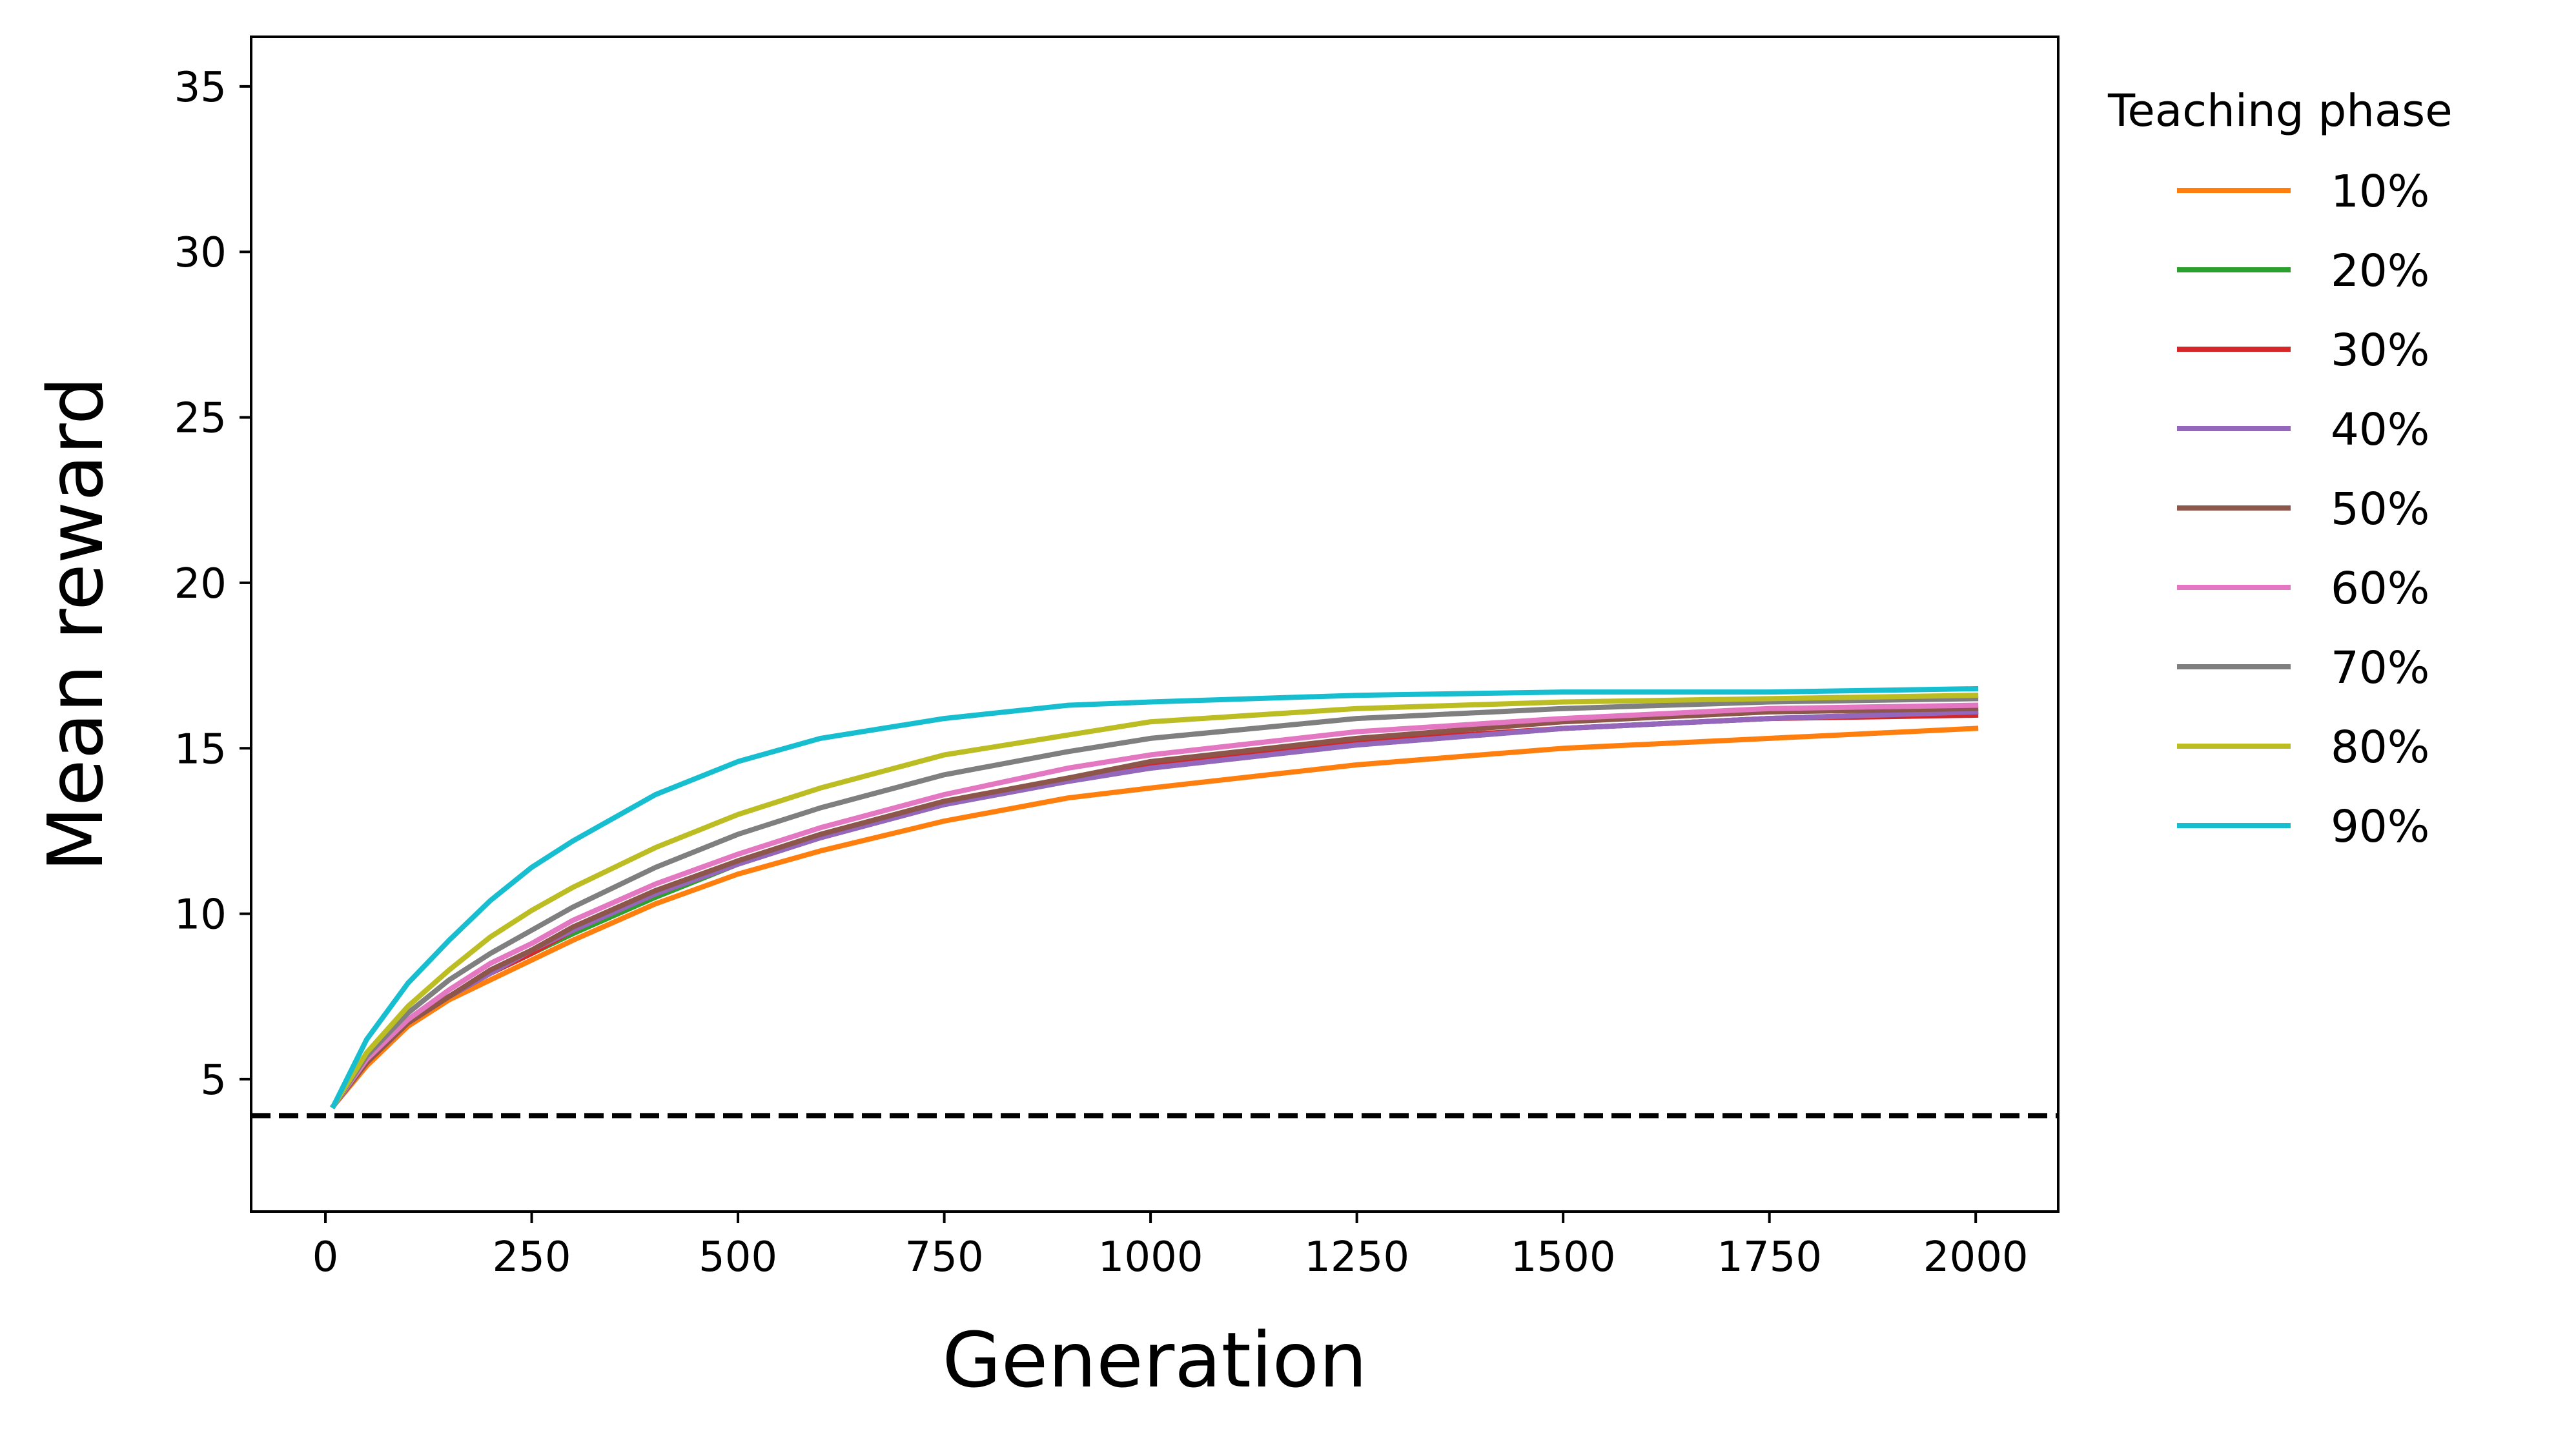 The width and height of the screenshot is (2576, 1442). What do you see at coordinates (325, 1257) in the screenshot?
I see `x-tick-label: 0` at bounding box center [325, 1257].